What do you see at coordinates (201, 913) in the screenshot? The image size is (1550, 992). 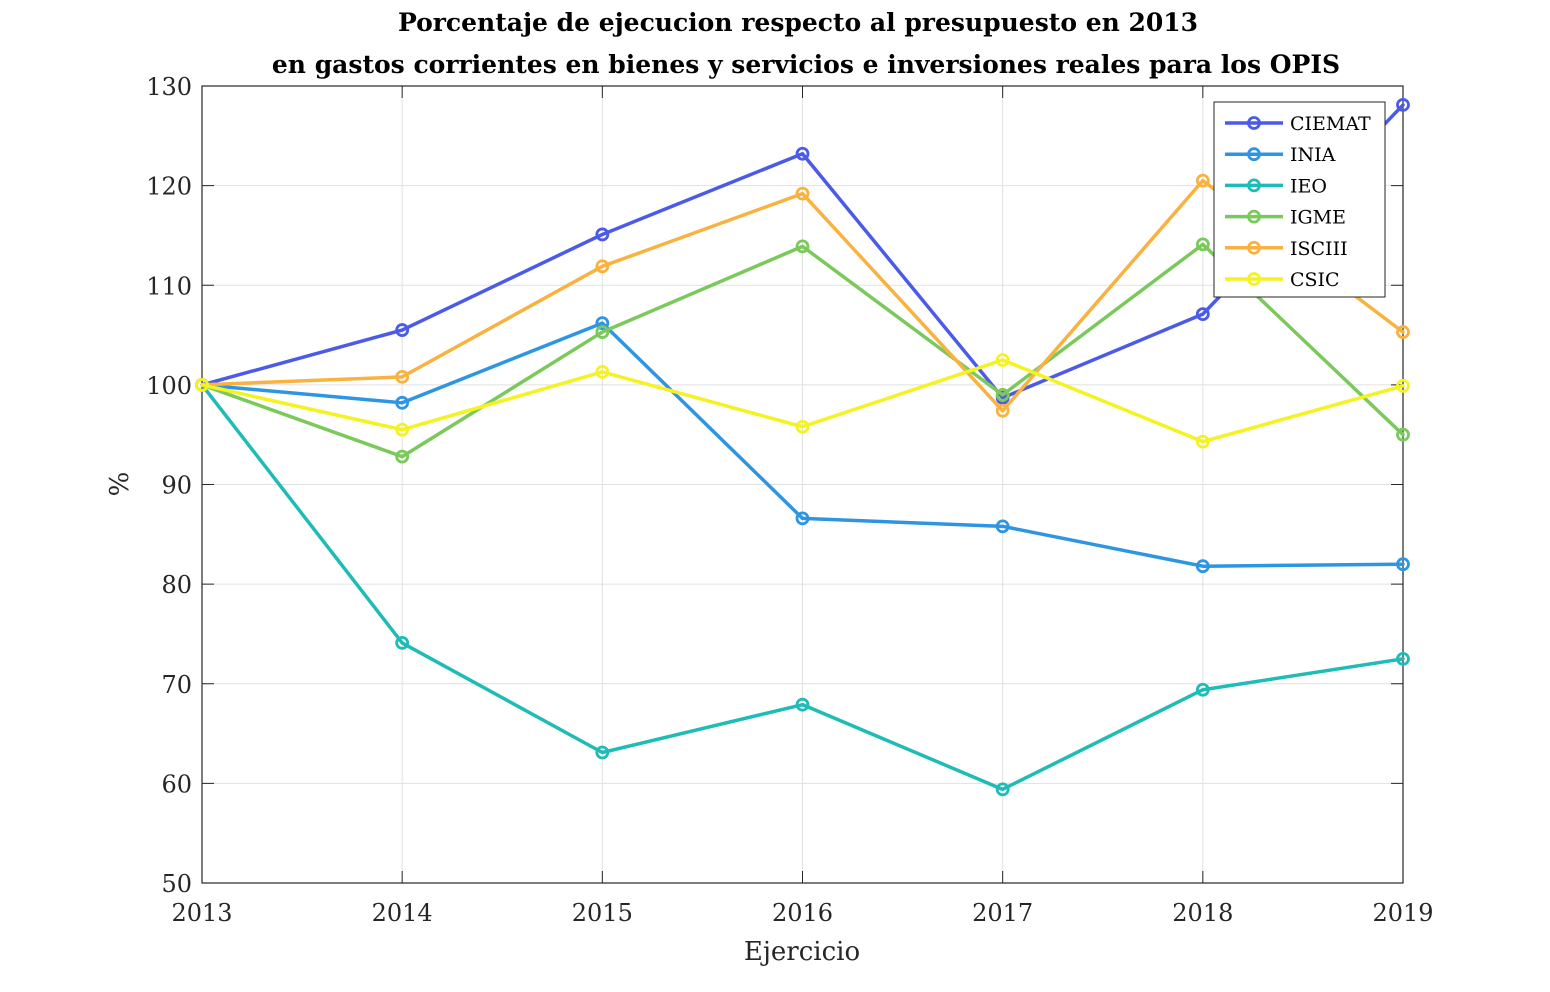 I see `x-tick-label: 2013` at bounding box center [201, 913].